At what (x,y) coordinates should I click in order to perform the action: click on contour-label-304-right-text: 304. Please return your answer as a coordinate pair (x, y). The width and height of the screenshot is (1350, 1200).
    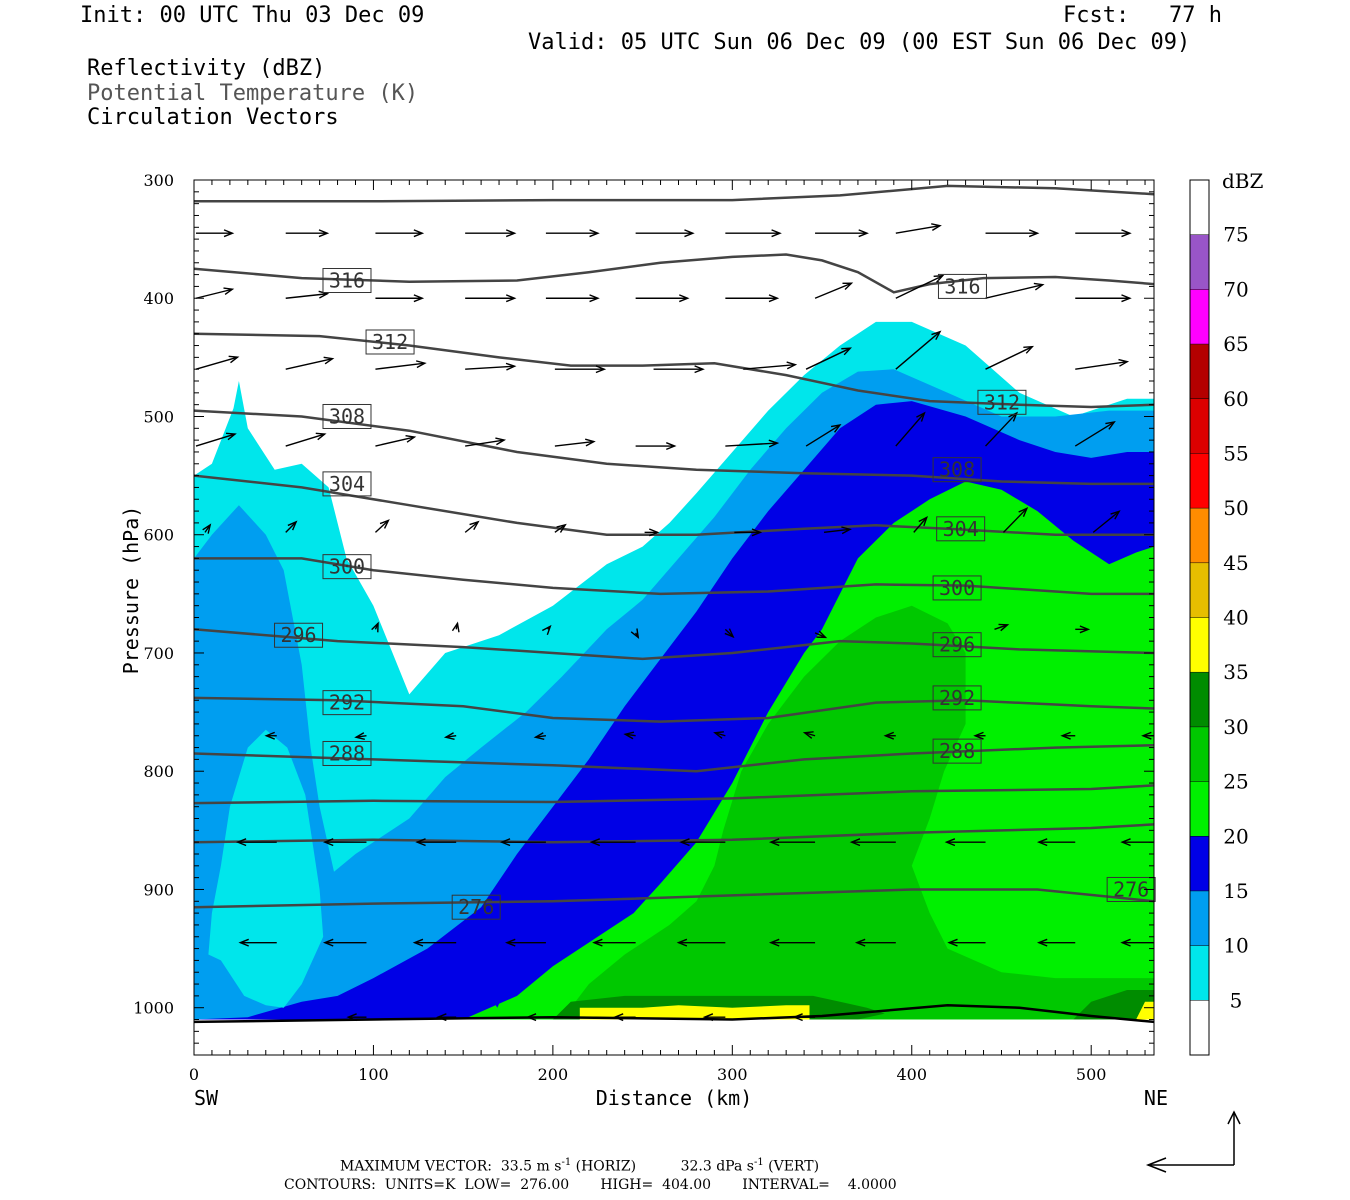
    Looking at the image, I should click on (961, 529).